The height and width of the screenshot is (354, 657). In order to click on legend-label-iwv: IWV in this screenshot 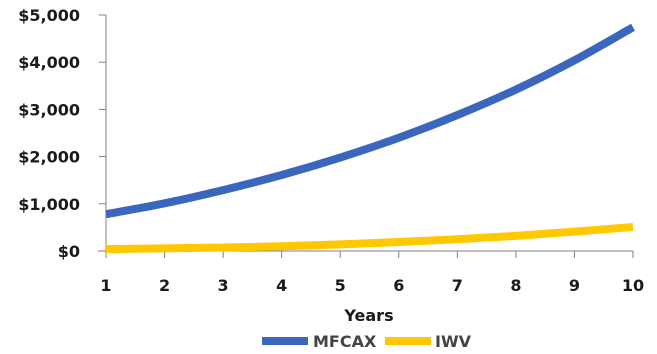, I will do `click(453, 341)`.